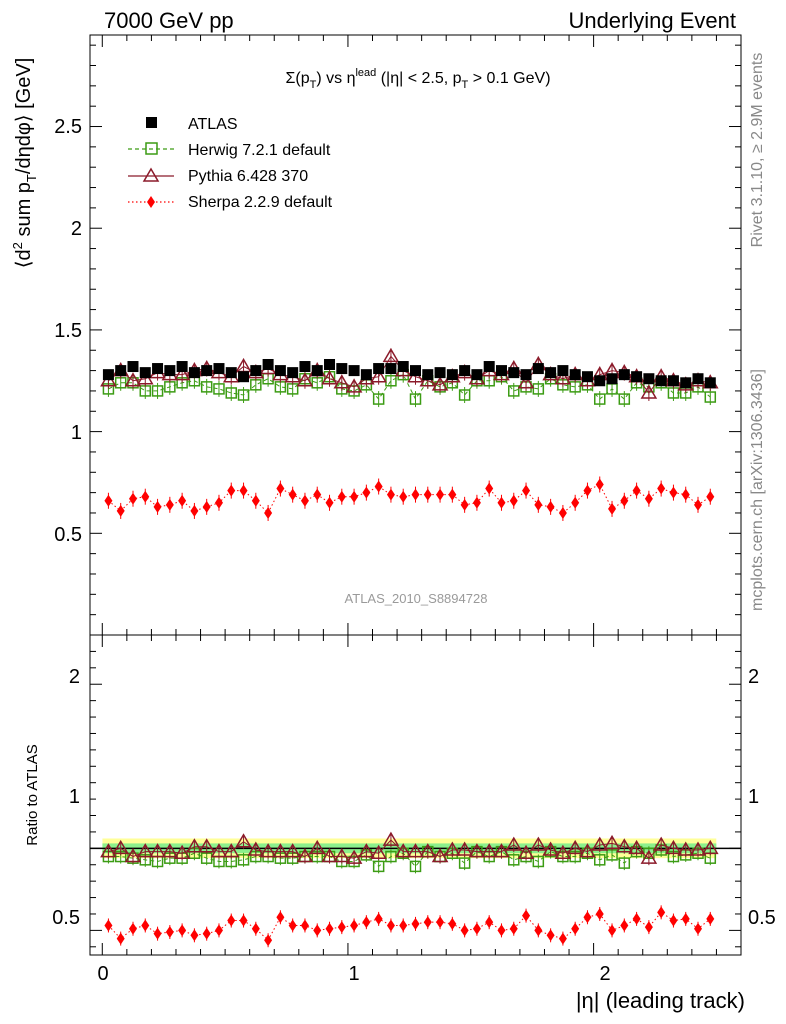  Describe the element at coordinates (335, 78) in the screenshot. I see `title-vs: ) vs η` at that location.